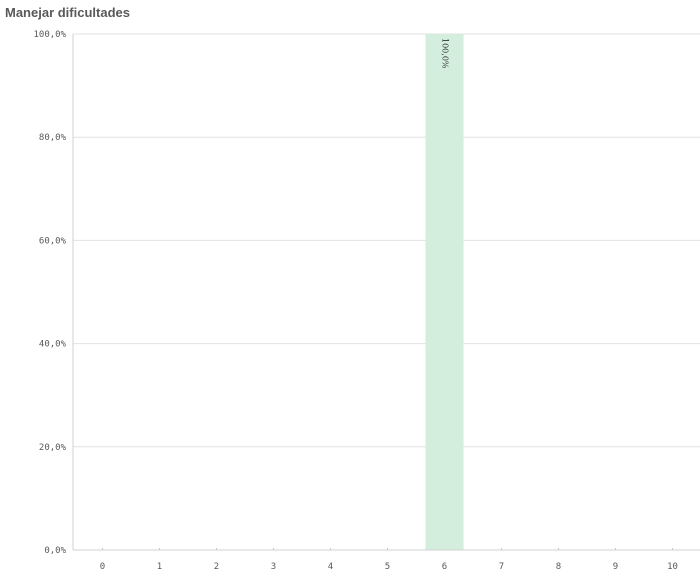 The height and width of the screenshot is (579, 700). What do you see at coordinates (445, 292) in the screenshot?
I see `bar` at bounding box center [445, 292].